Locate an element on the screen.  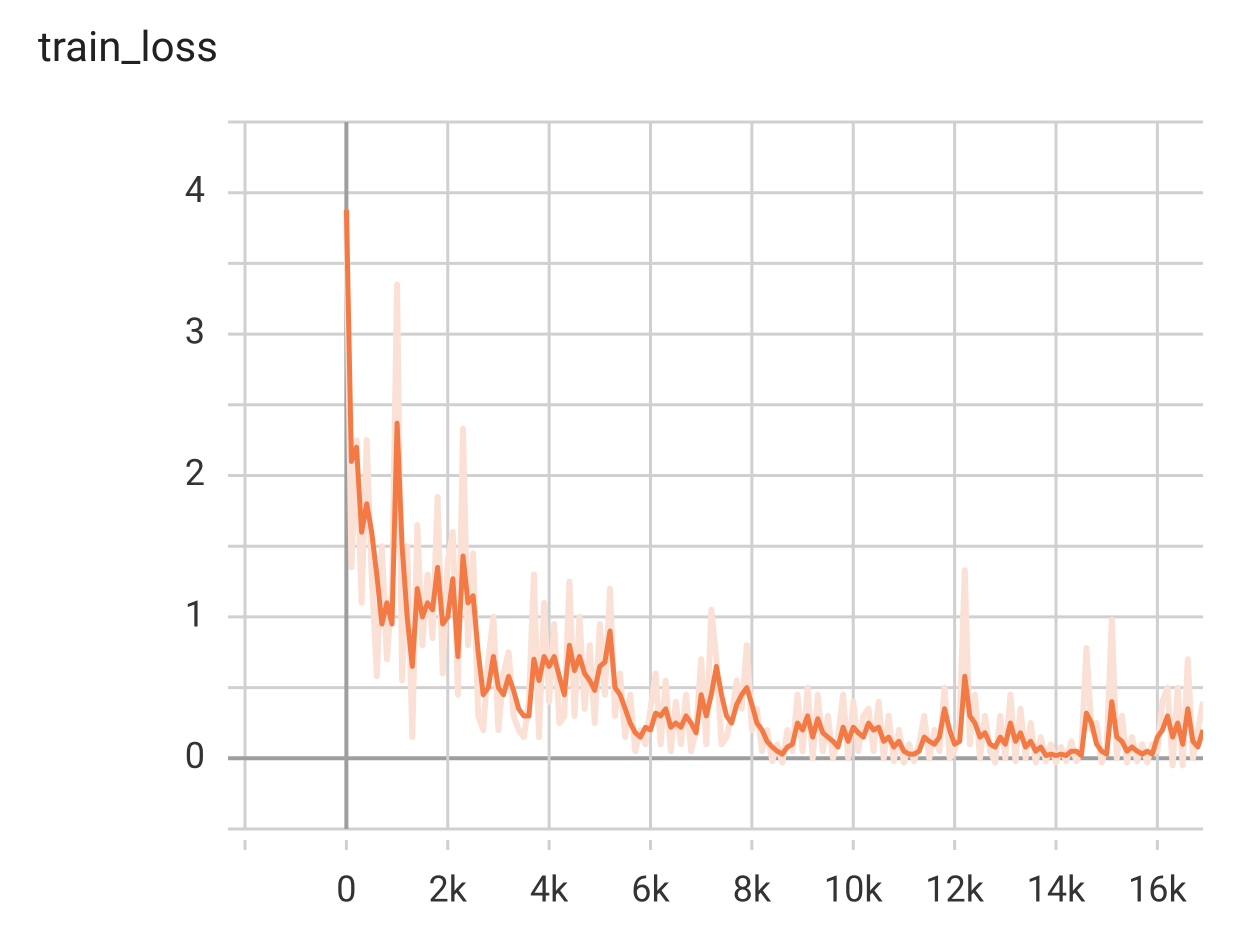
y-tick-label: 4 is located at coordinates (195, 190).